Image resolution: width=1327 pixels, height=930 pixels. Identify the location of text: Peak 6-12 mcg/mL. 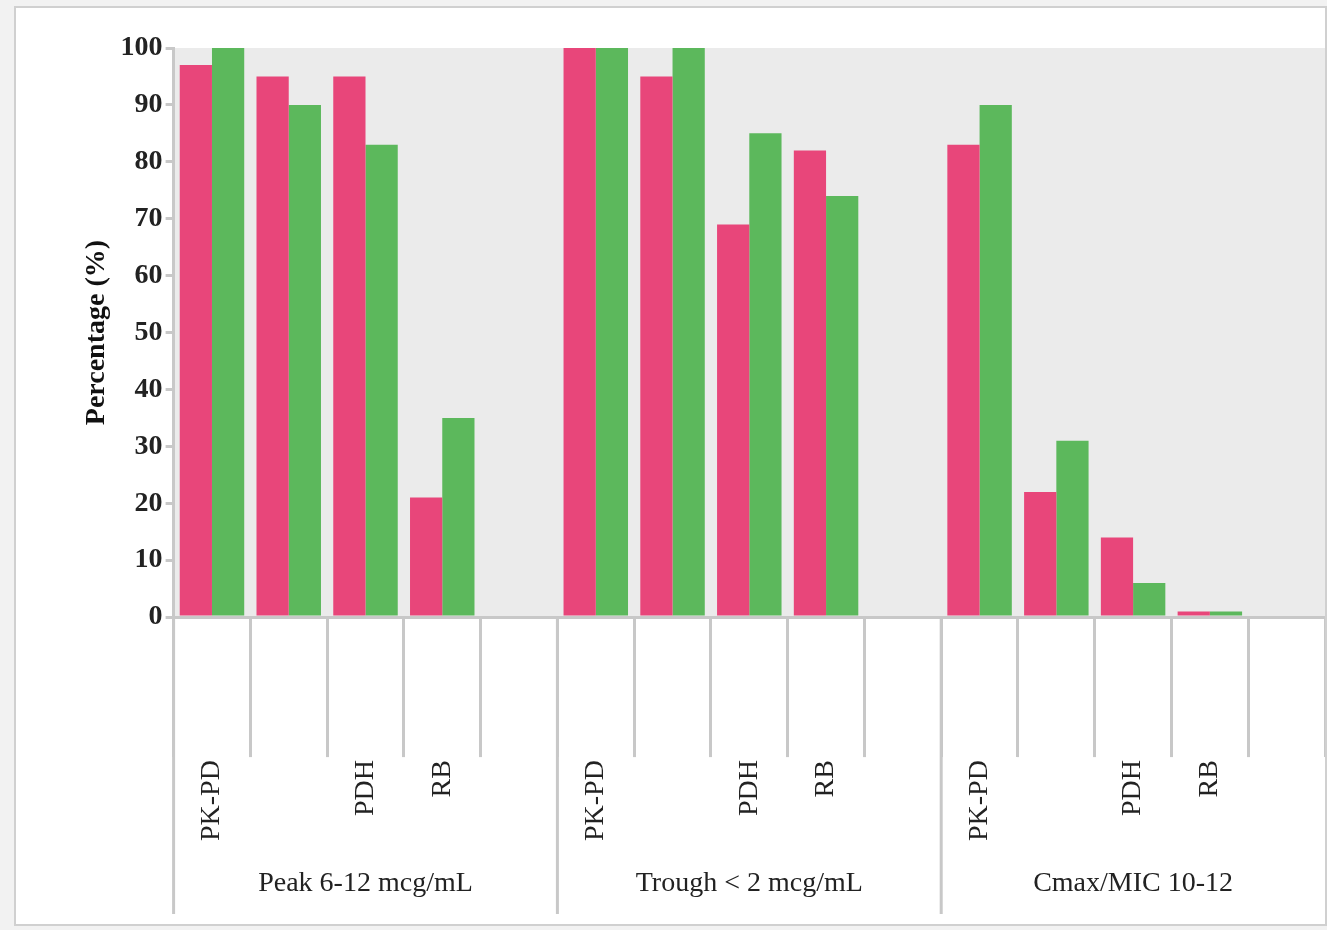
(365, 882).